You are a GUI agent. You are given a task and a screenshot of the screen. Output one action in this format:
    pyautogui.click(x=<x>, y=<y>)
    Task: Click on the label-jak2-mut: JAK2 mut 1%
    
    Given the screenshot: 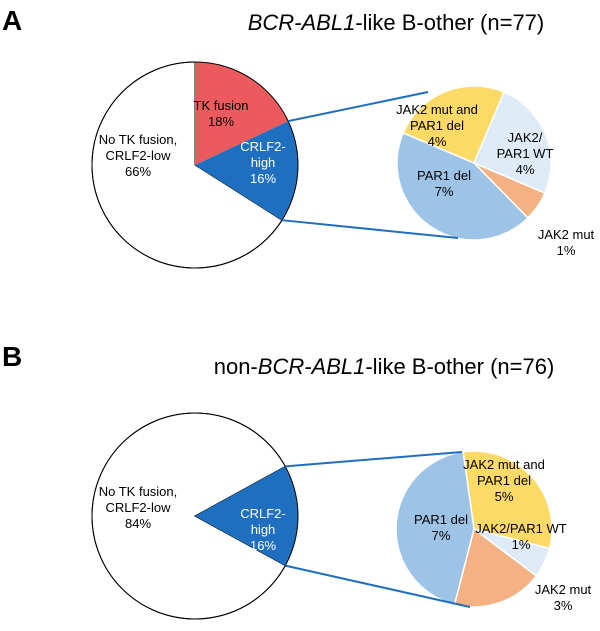 What is the action you would take?
    pyautogui.click(x=566, y=242)
    